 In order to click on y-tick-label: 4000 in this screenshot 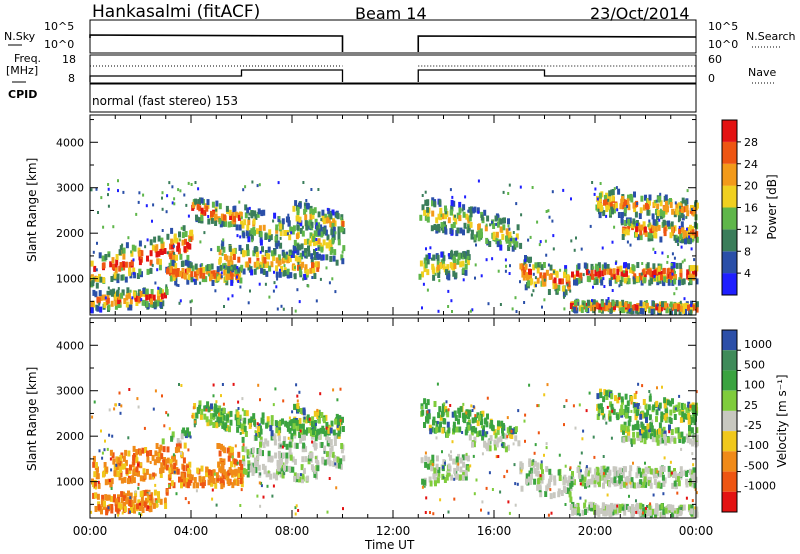, I will do `click(70, 142)`.